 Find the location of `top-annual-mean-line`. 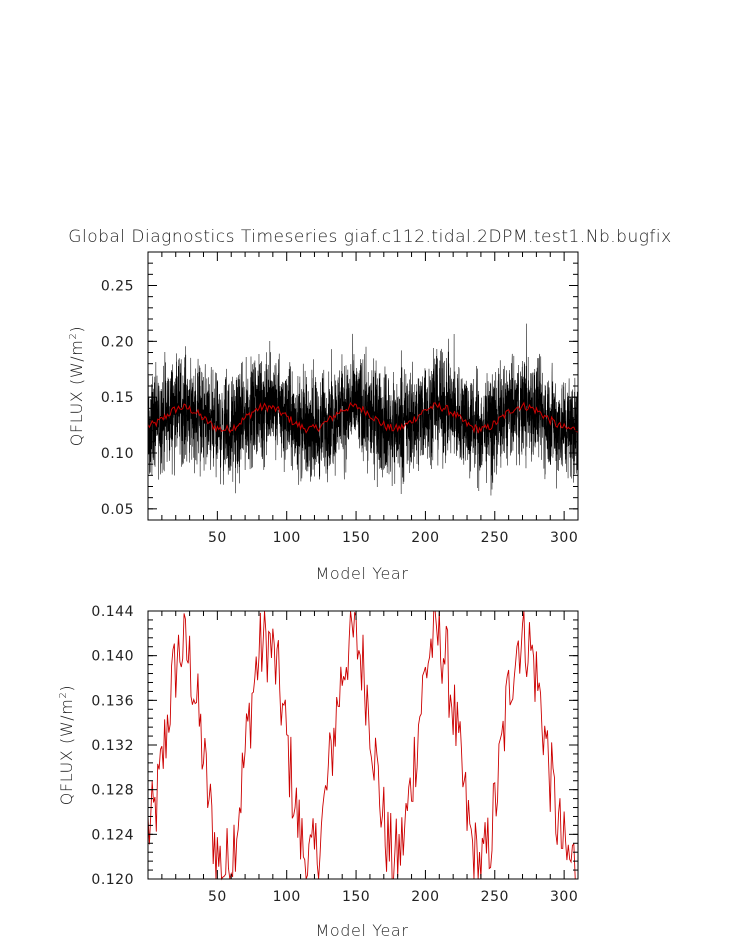

top-annual-mean-line is located at coordinates (363, 417).